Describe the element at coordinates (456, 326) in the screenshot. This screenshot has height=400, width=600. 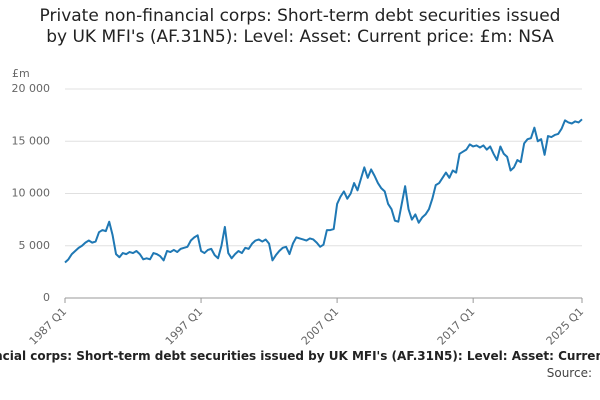
I see `x-tick-label: 2017 Q1` at that location.